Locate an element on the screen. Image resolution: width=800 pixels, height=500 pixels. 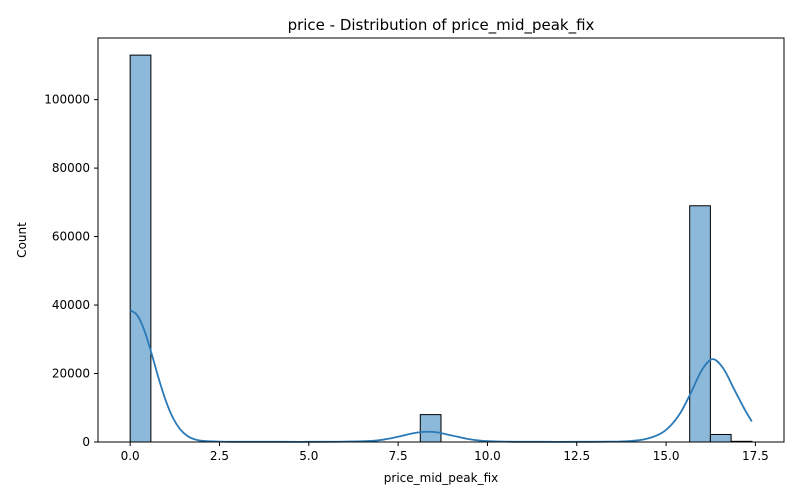
y-tick-label-5: 100000 is located at coordinates (67, 100).